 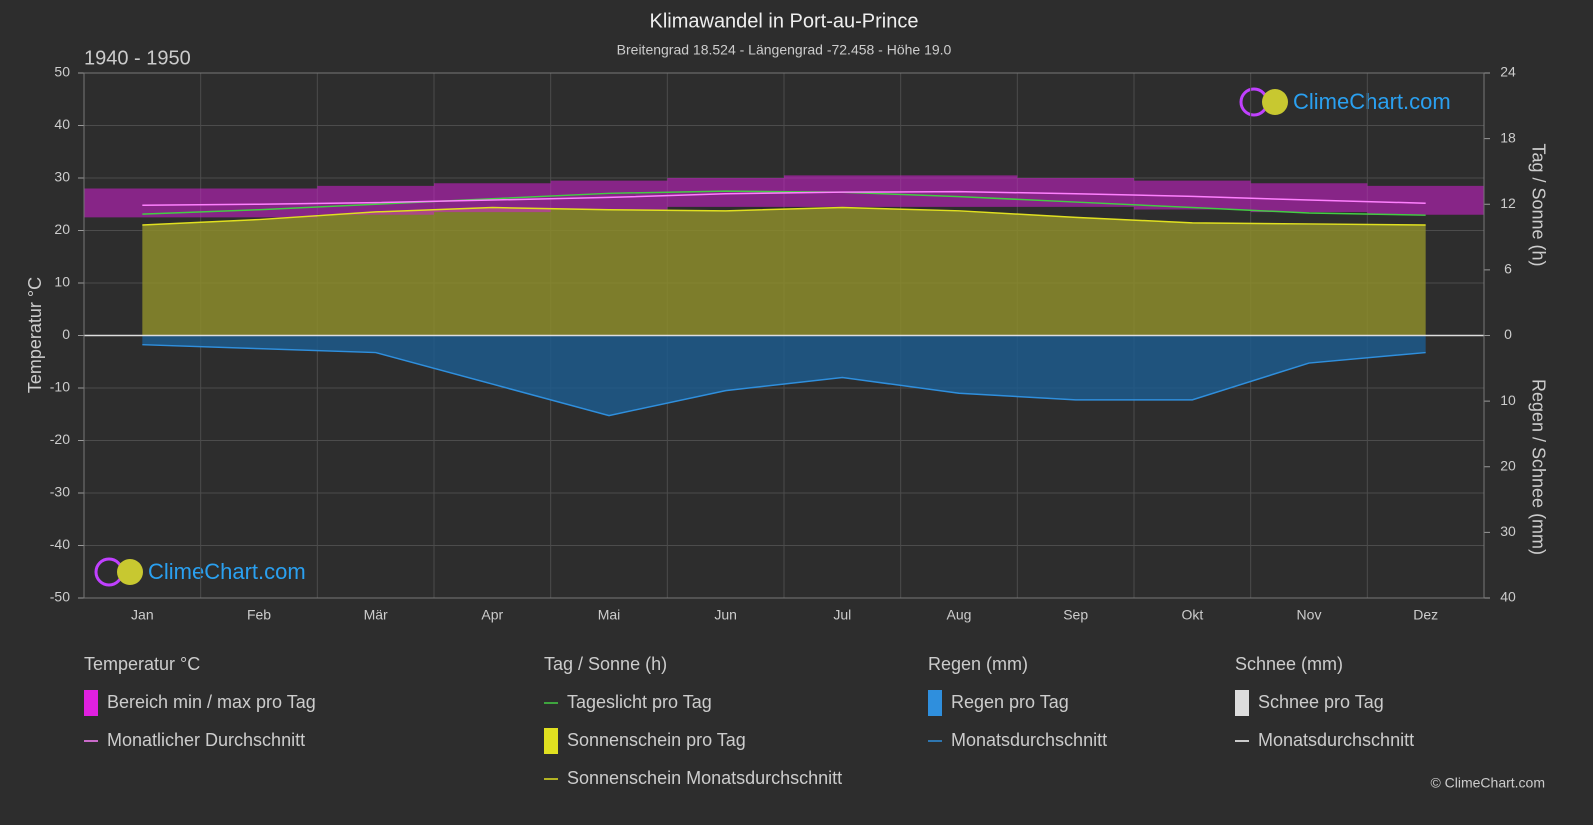 I want to click on y-tick-label: -40, so click(x=60, y=544).